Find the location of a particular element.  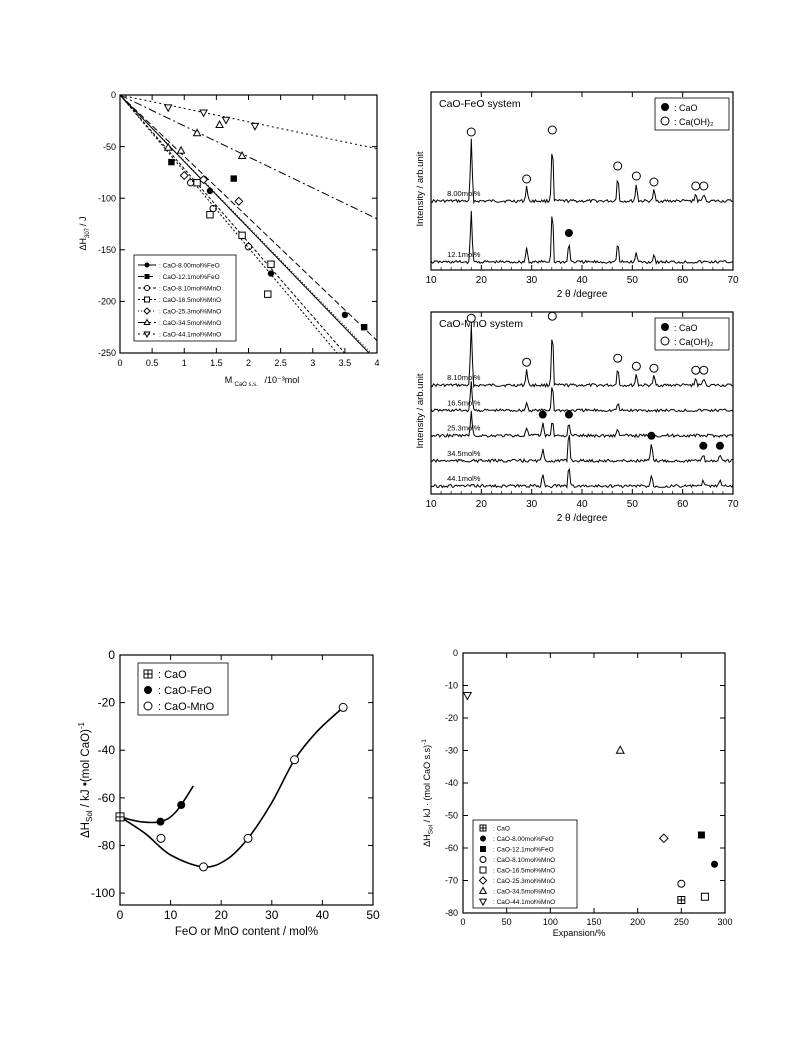

y-tick-label: -50 is located at coordinates (451, 816).